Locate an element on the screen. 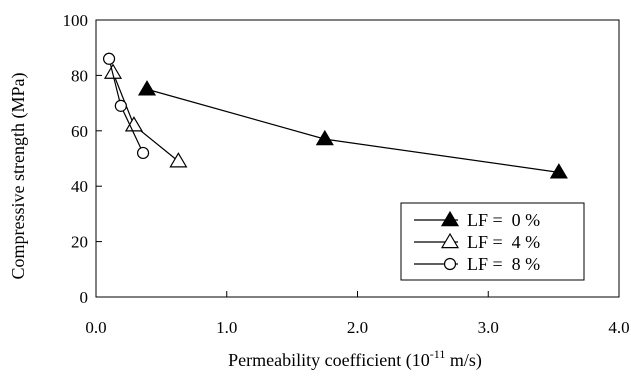 Image resolution: width=631 pixels, height=376 pixels. x-axis-title-superscript: -11 is located at coordinates (438, 354).